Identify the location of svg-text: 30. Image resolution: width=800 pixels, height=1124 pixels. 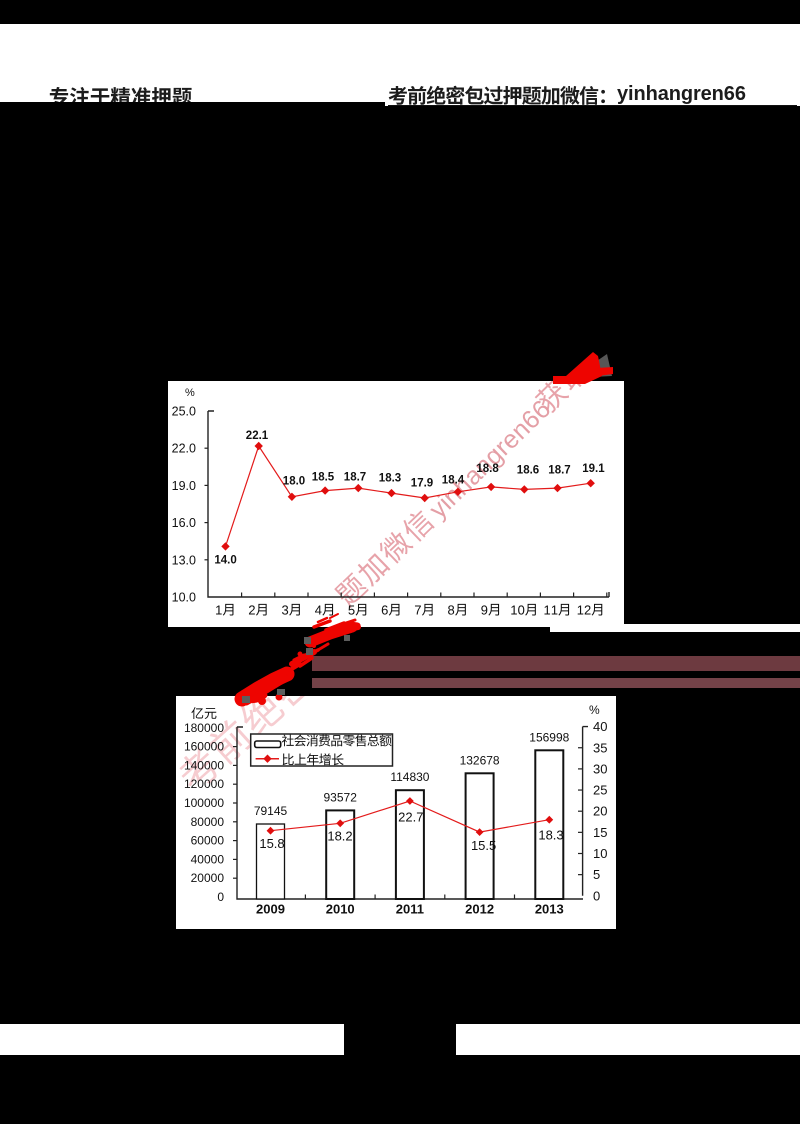
(600, 768).